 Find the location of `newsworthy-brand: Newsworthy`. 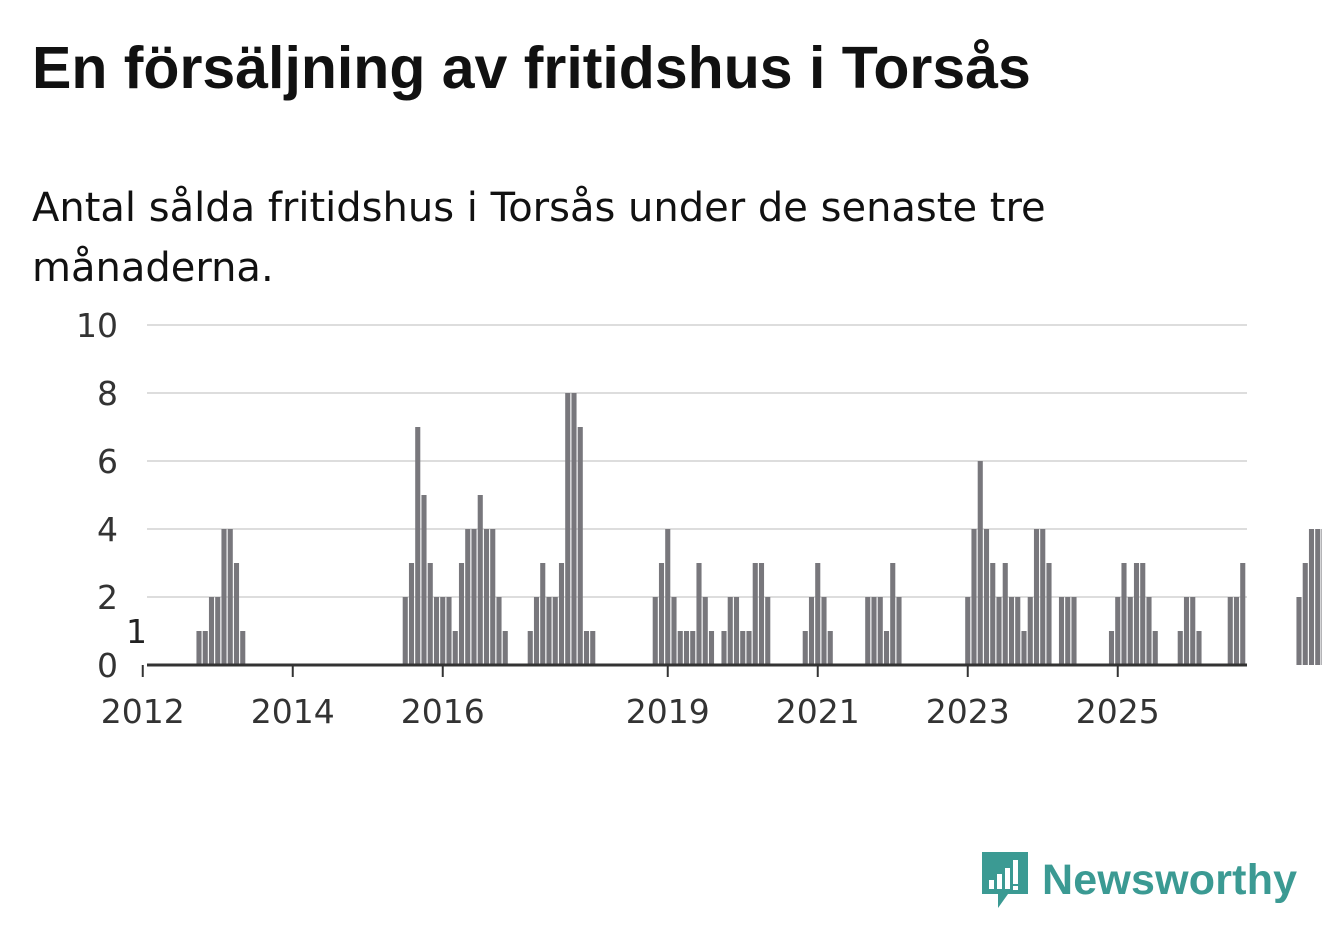

newsworthy-brand: Newsworthy is located at coordinates (1138, 880).